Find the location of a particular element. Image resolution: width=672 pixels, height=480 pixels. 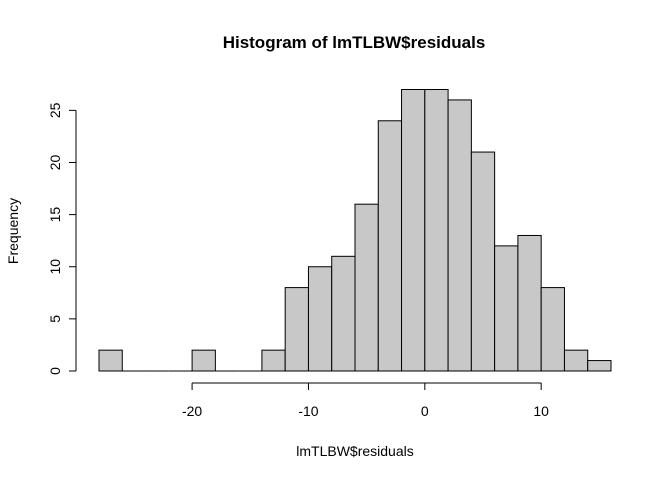

y-tick-label: 25 is located at coordinates (55, 110).